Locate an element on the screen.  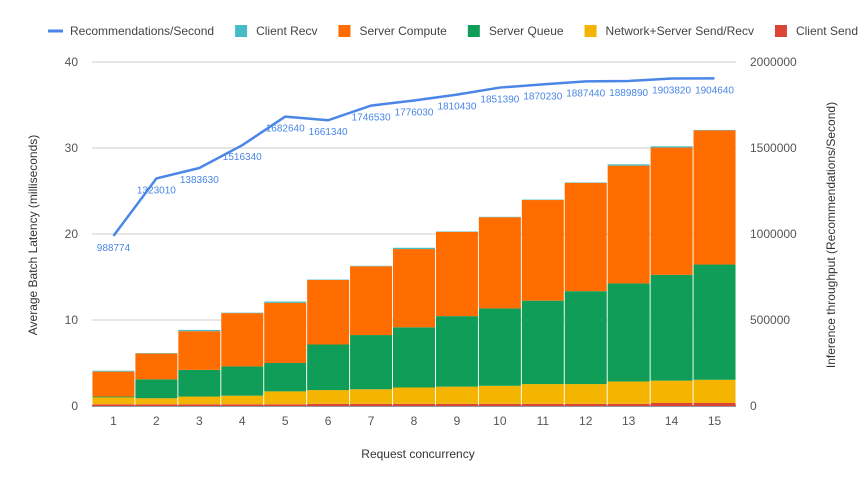
throughput-data-label: 1323010 is located at coordinates (156, 190).